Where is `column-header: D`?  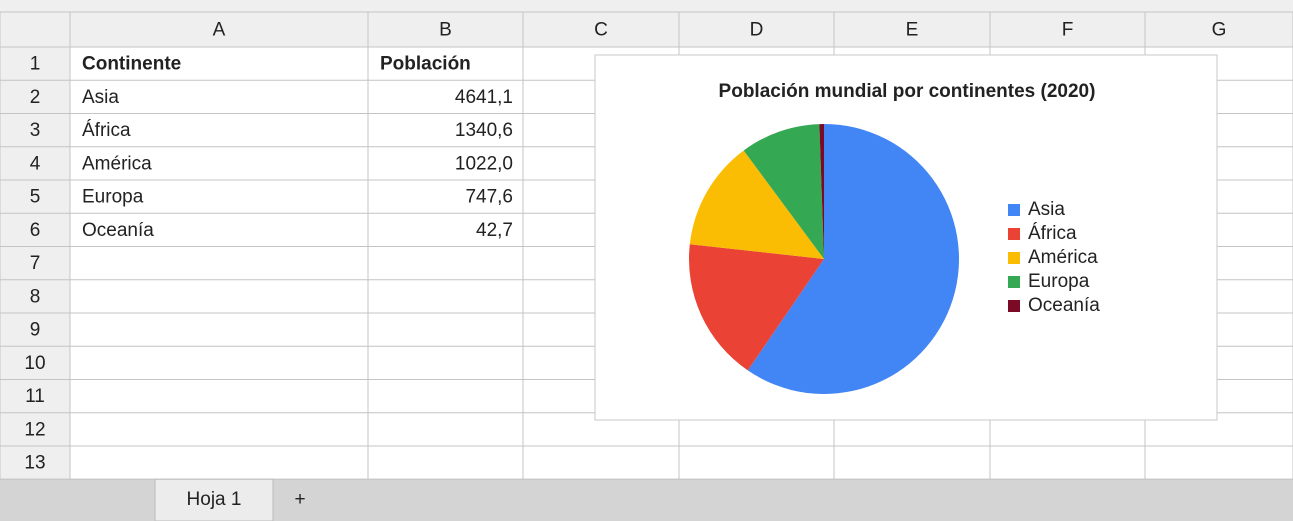
column-header: D is located at coordinates (757, 30).